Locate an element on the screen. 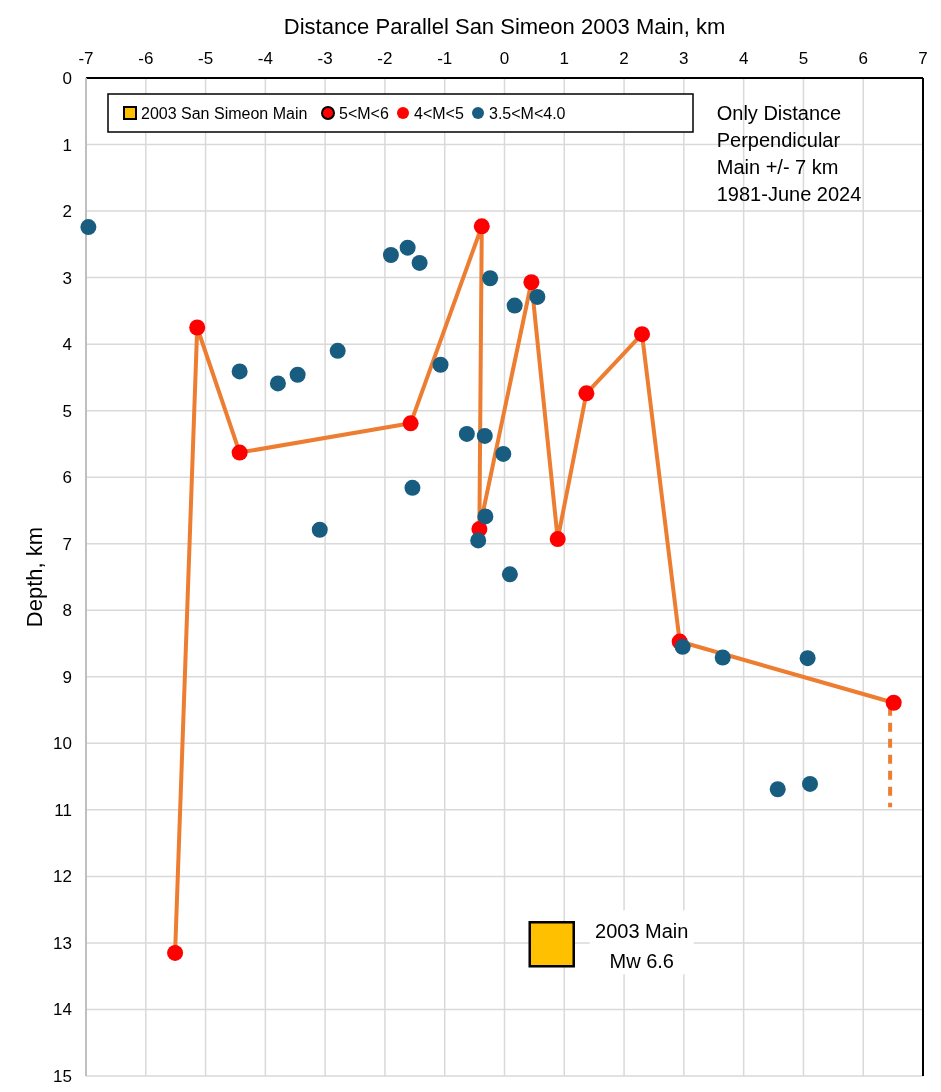  x-tick-label: -1 is located at coordinates (445, 58).